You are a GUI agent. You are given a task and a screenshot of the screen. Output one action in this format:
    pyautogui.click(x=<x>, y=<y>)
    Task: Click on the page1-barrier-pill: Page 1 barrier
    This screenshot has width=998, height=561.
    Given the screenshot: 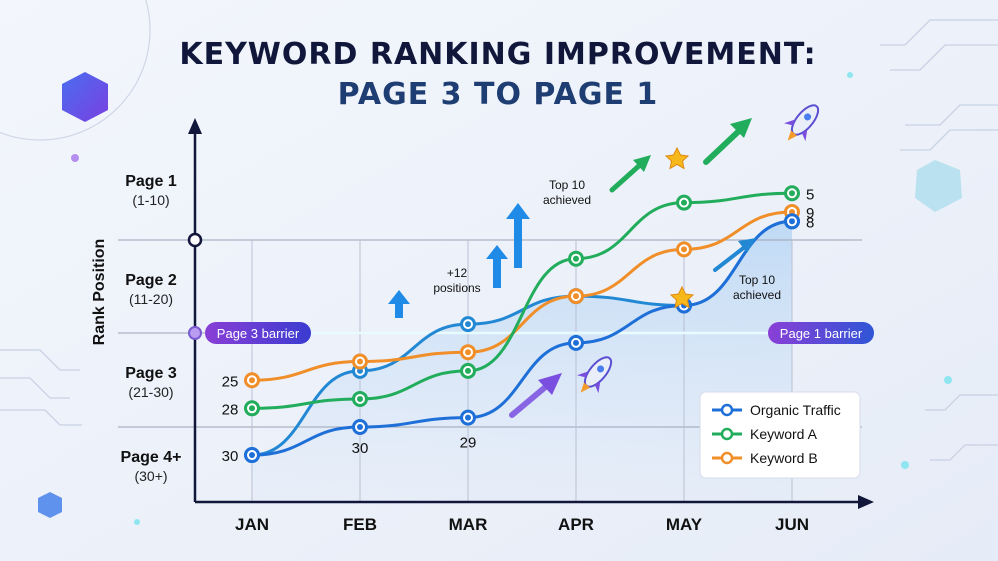 What is the action you would take?
    pyautogui.click(x=821, y=333)
    